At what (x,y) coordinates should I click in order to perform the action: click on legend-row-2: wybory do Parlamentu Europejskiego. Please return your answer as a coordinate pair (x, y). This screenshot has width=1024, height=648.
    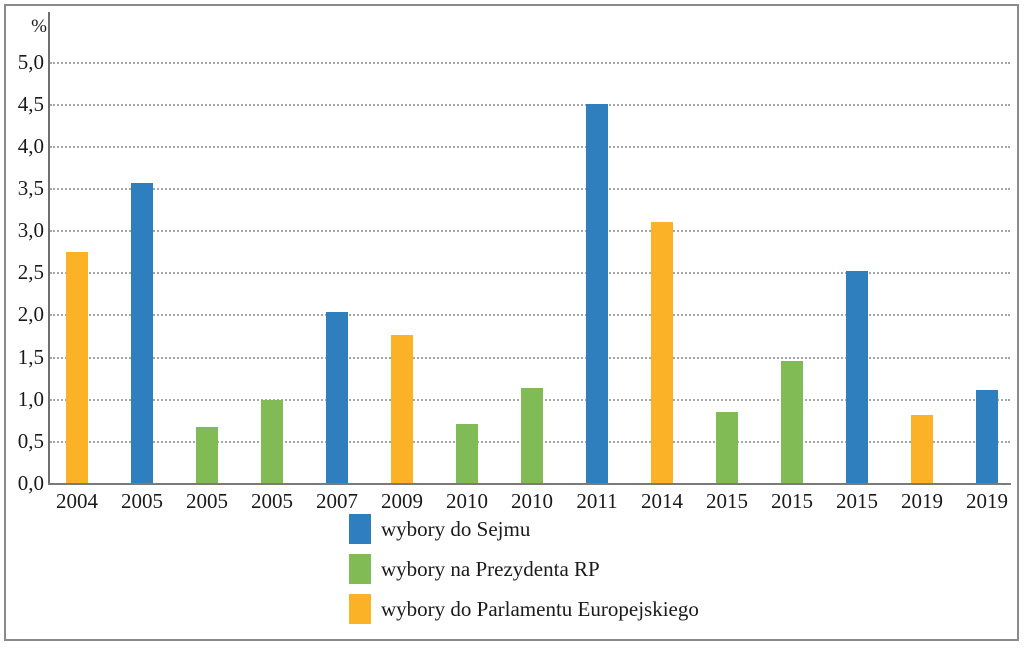
    Looking at the image, I should click on (524, 609).